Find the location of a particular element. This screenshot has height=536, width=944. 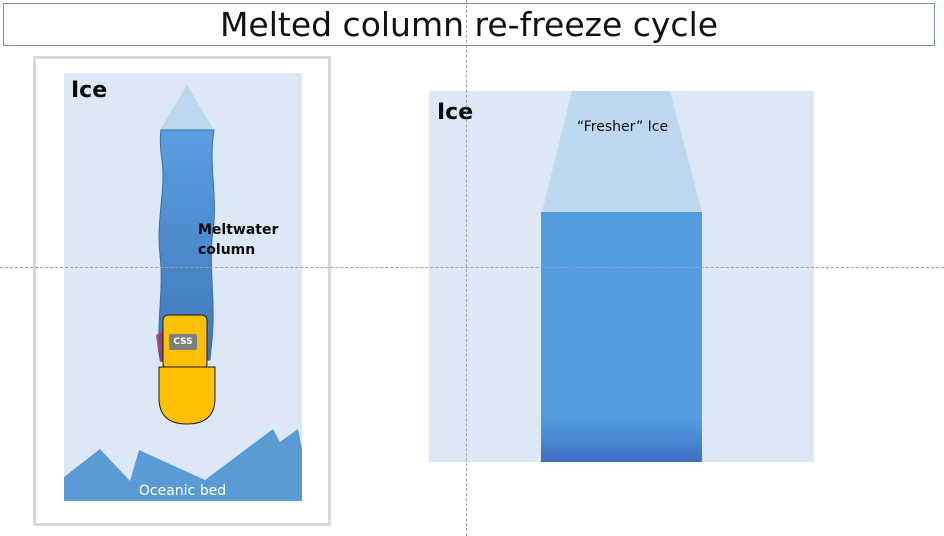

meltwater-column-label: Meltwater column is located at coordinates (238, 240).